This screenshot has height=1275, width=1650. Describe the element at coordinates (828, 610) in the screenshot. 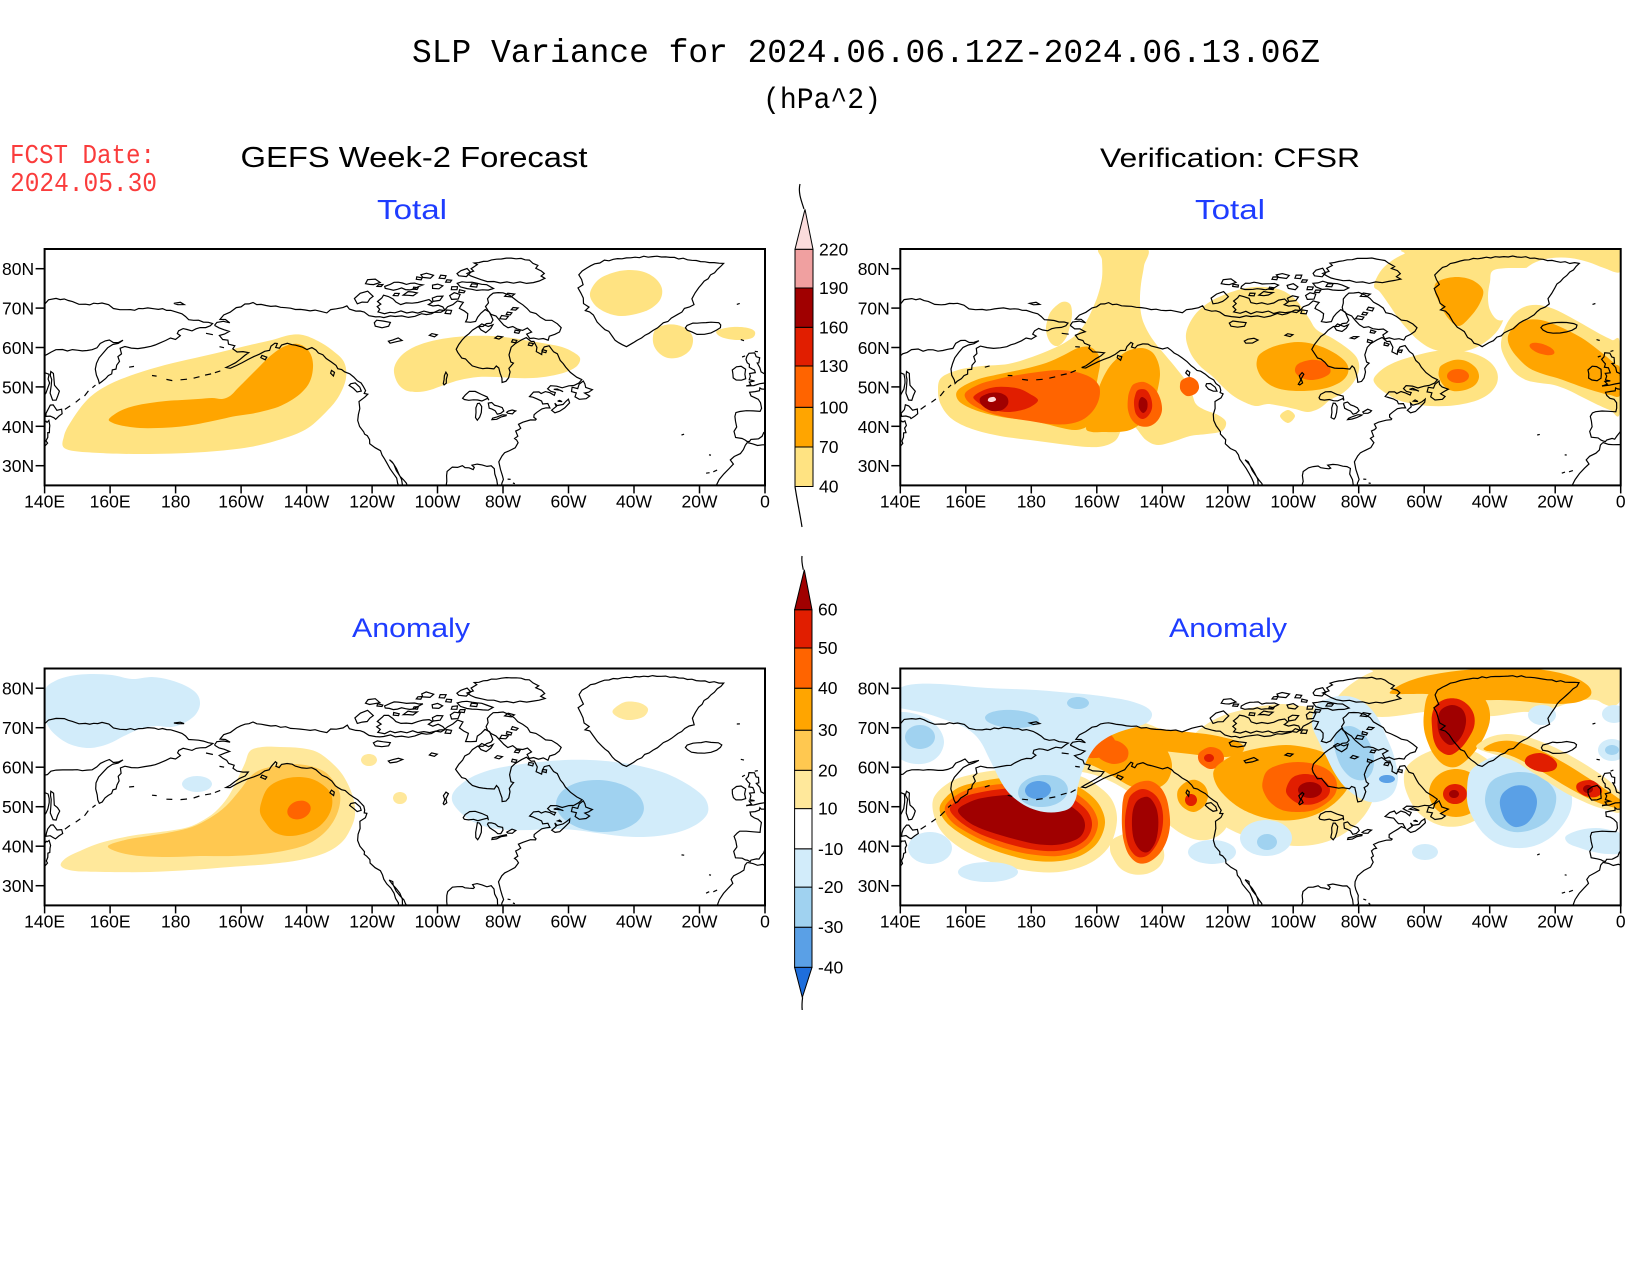

I see `svg-text: 60` at that location.